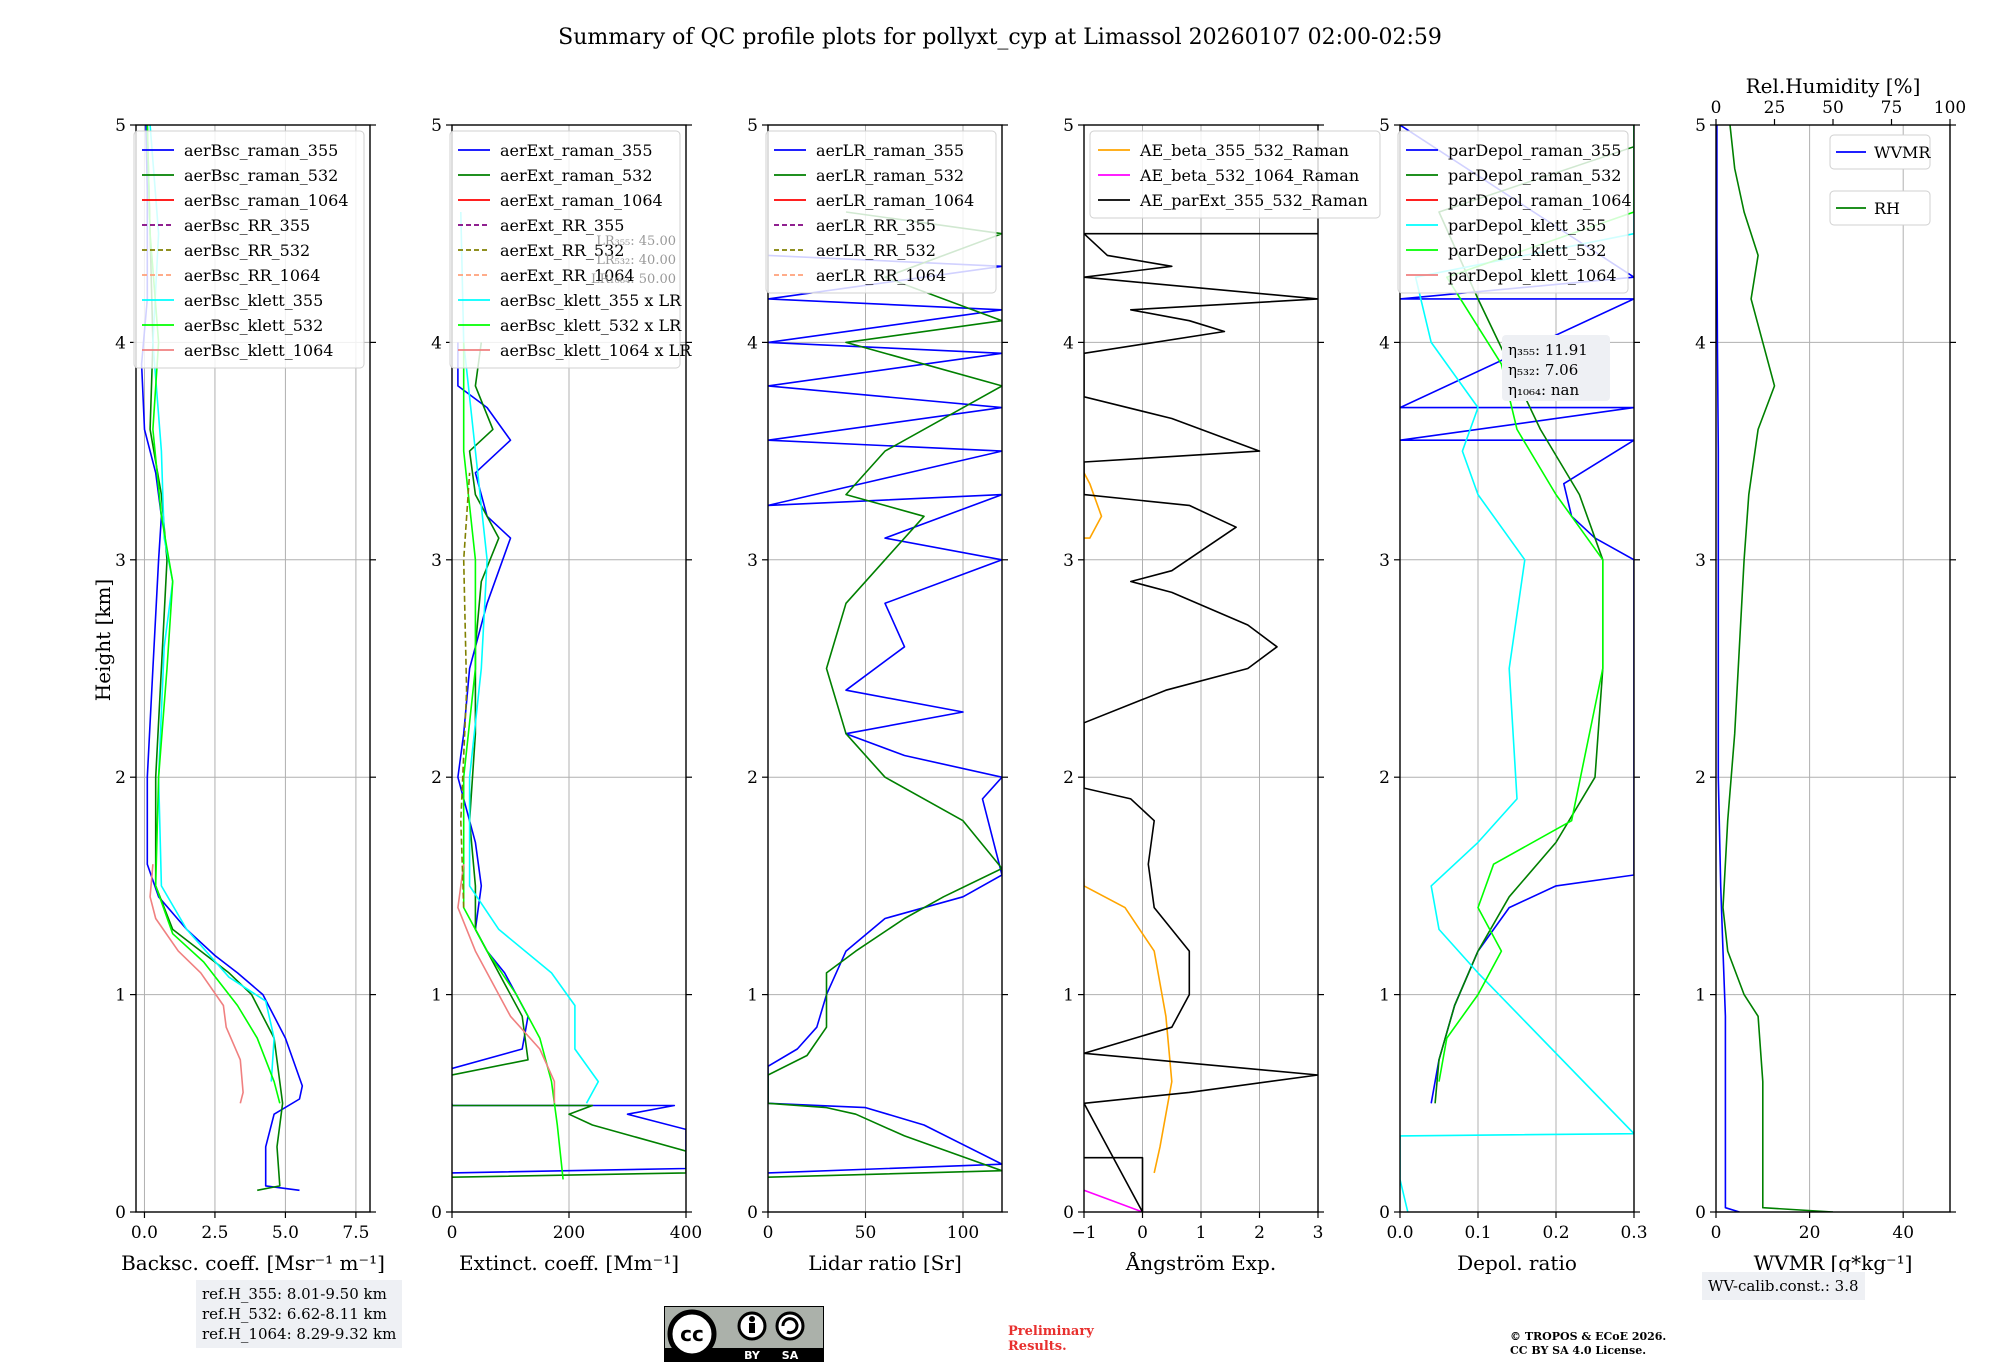  What do you see at coordinates (261, 150) in the screenshot?
I see `legend-label: aerBsc_raman_355` at bounding box center [261, 150].